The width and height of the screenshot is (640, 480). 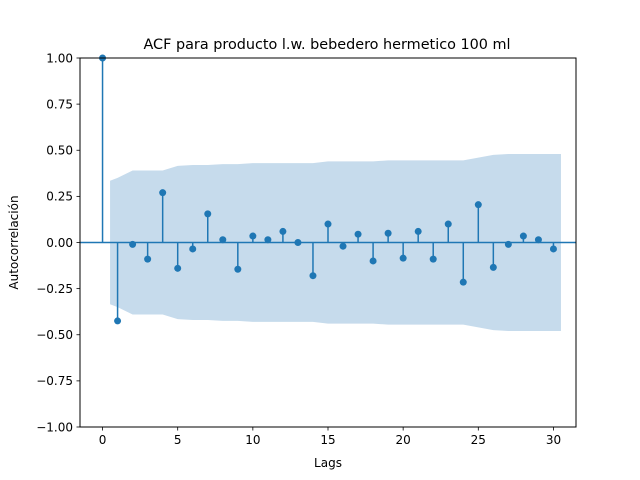 I want to click on y-tick-label: −0.50, so click(x=54, y=335).